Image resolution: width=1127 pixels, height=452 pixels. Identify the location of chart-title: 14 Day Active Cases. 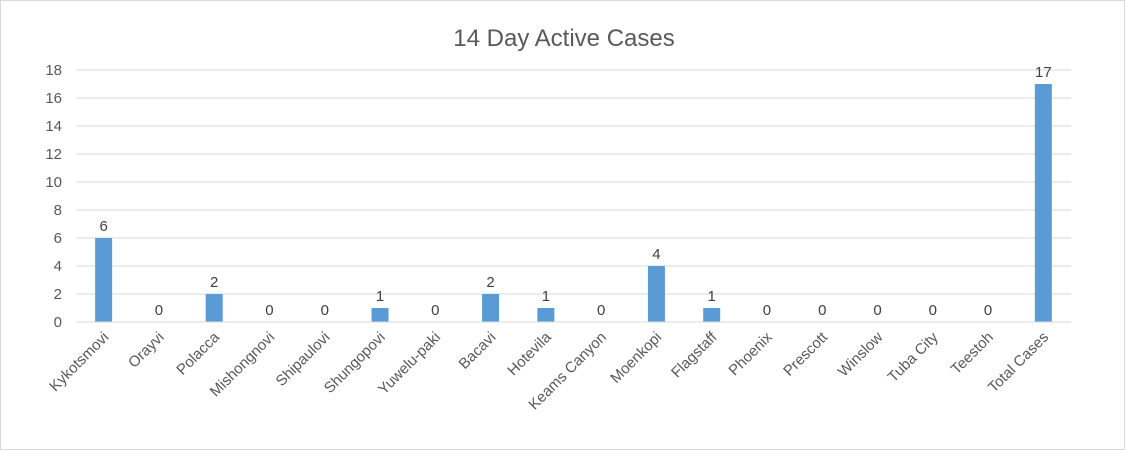
(563, 38).